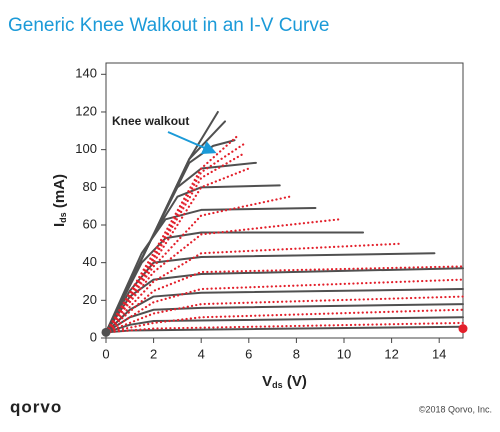  I want to click on ylabel-label: Ids (mA), so click(59, 200).